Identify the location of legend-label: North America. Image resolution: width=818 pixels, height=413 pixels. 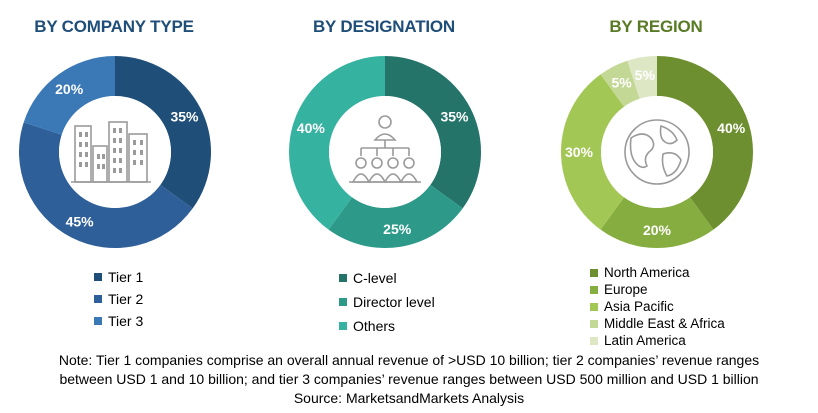
(647, 272).